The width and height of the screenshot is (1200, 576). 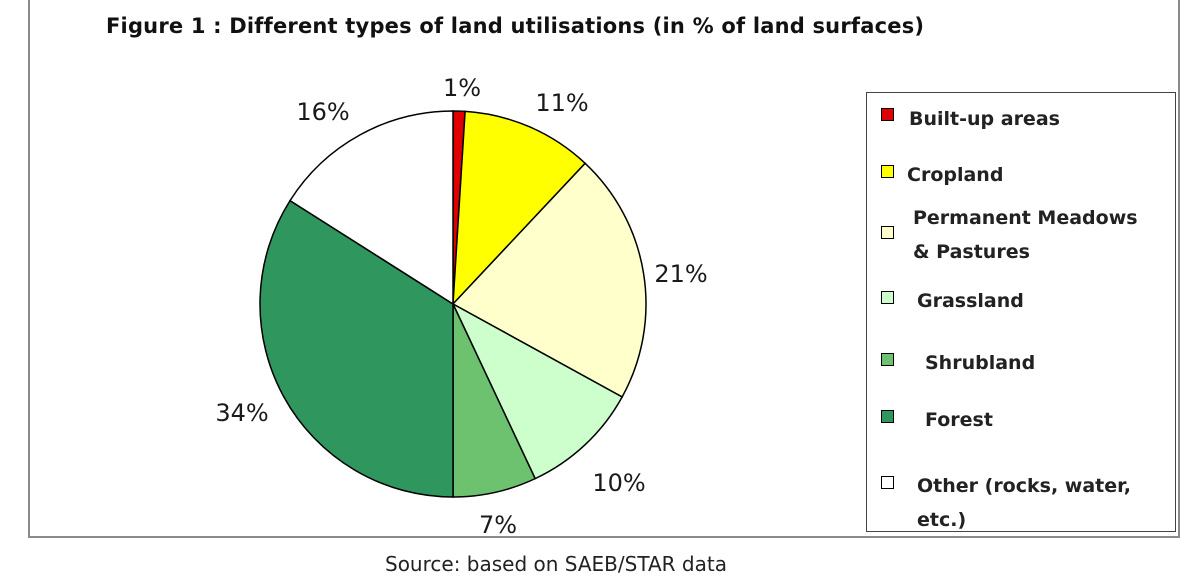 I want to click on pie-slice-cropland, so click(x=519, y=208).